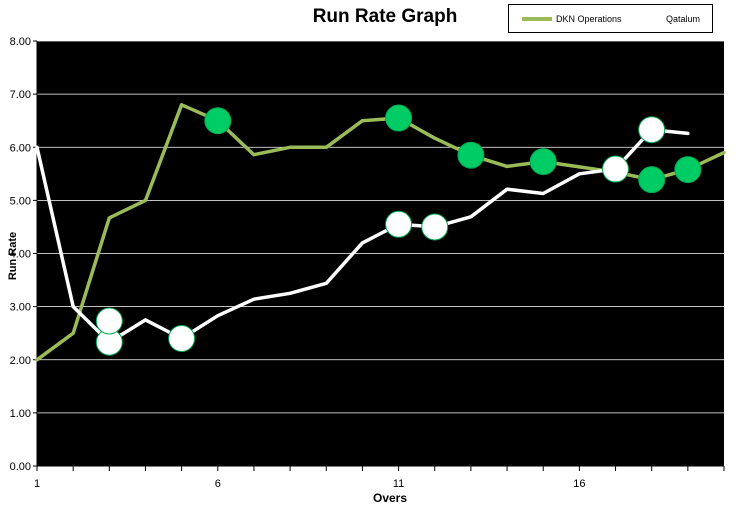  I want to click on legend-label-dkn-operations: DKN Operations, so click(589, 19).